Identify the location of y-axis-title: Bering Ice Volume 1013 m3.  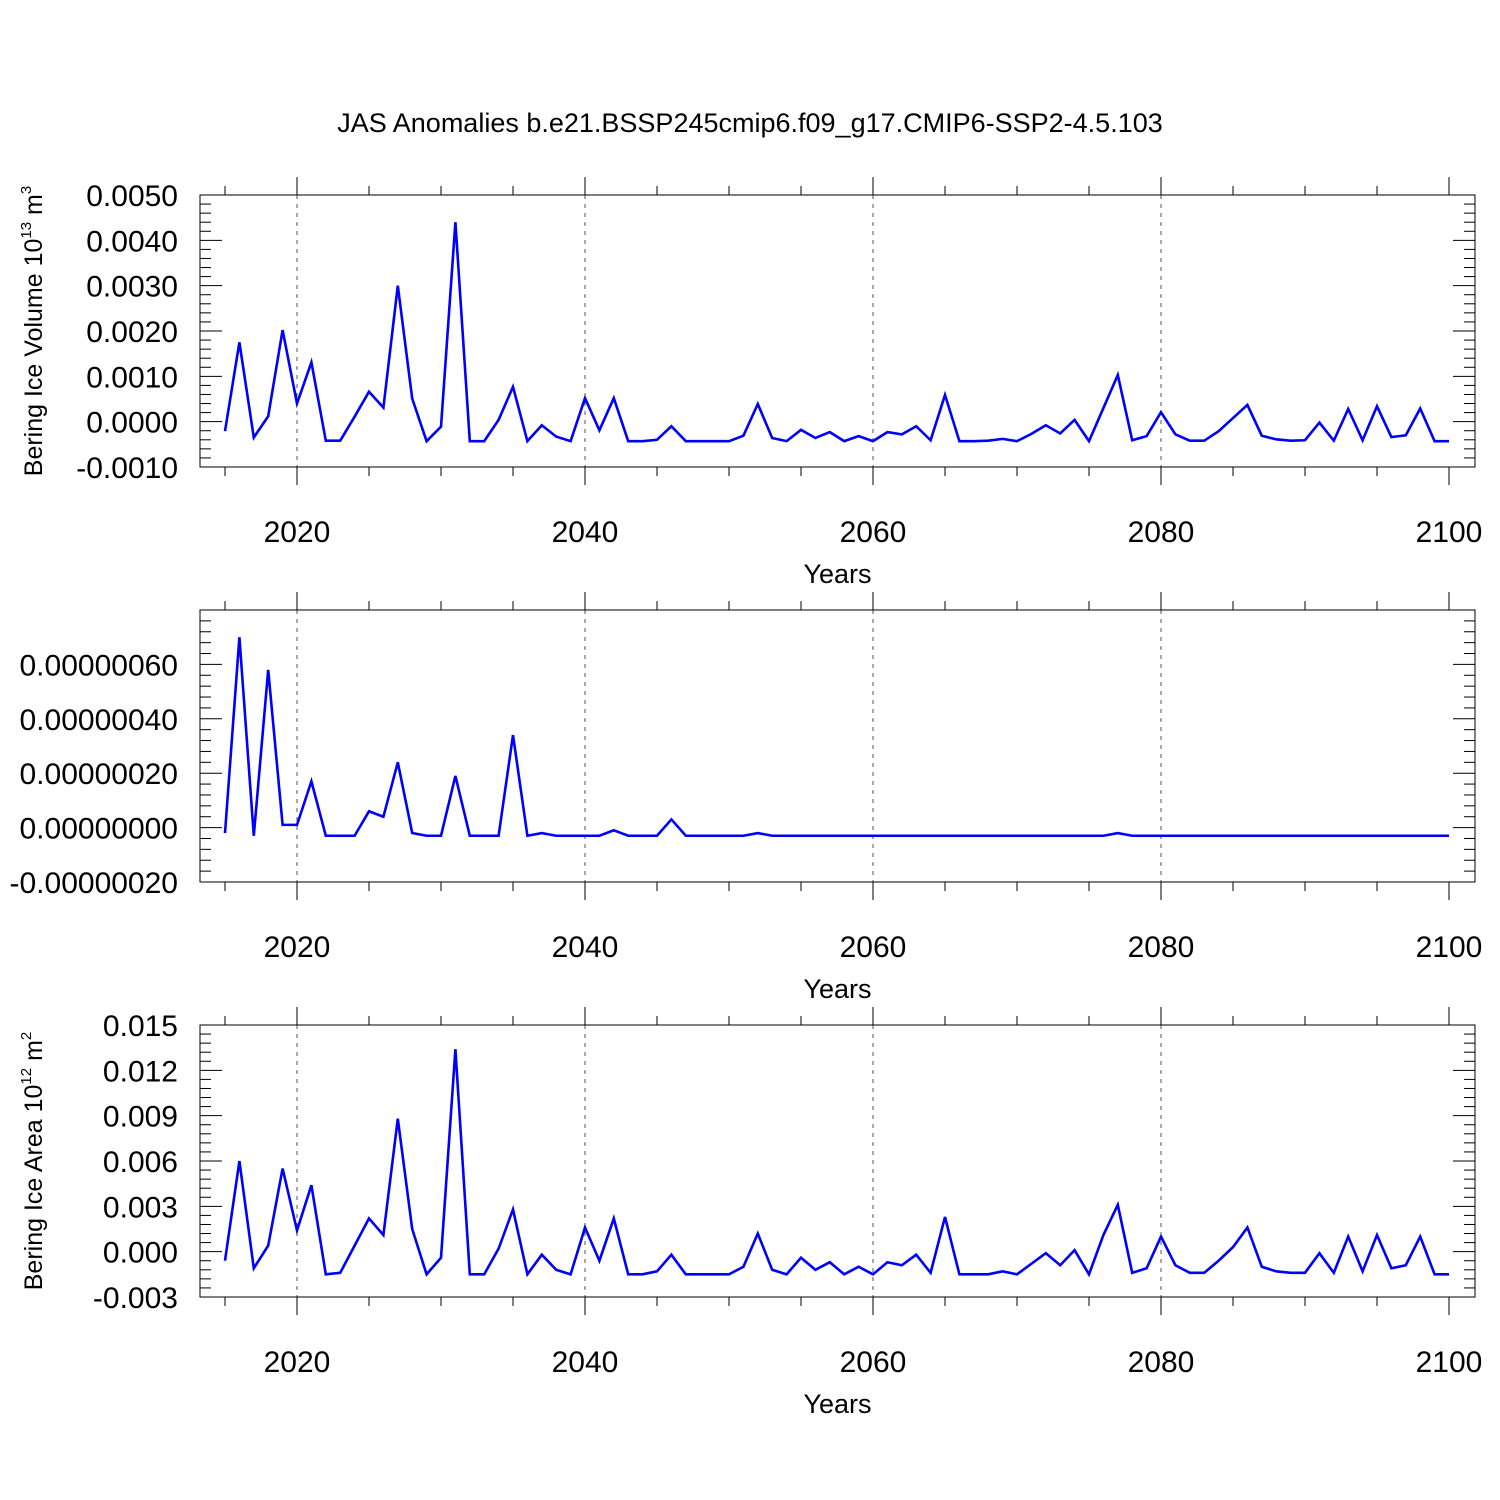
(33, 331).